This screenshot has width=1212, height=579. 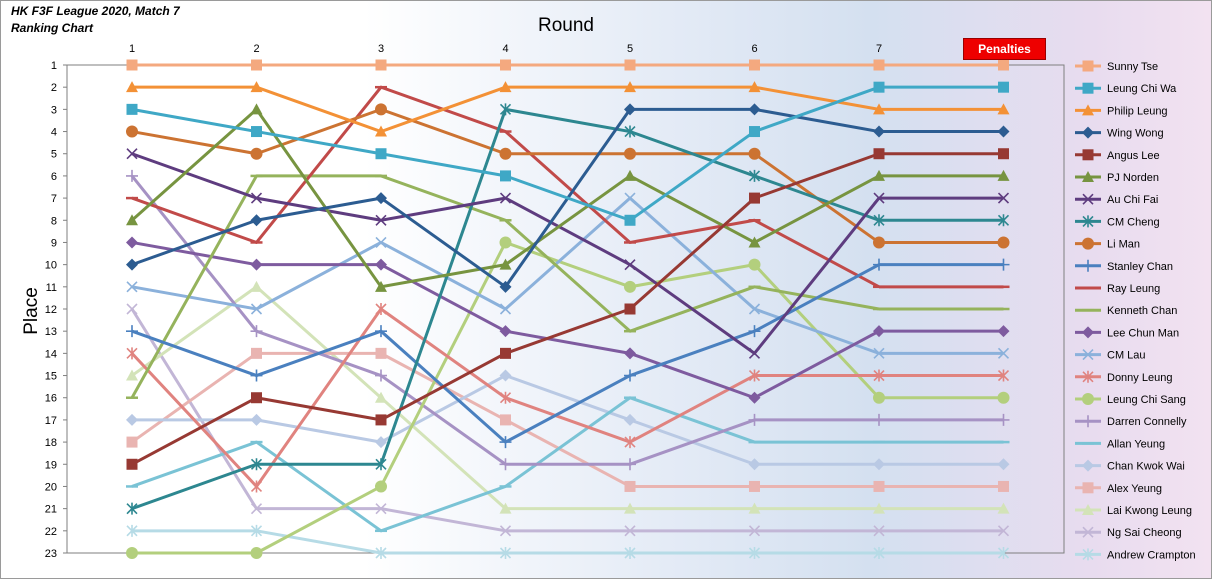 What do you see at coordinates (54, 155) in the screenshot?
I see `y-tick-label: 5` at bounding box center [54, 155].